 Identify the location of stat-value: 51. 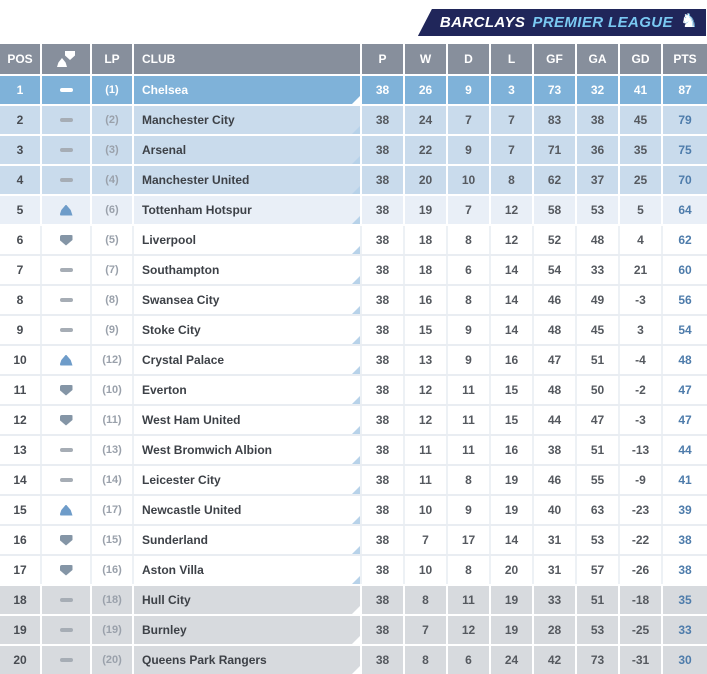
(598, 450).